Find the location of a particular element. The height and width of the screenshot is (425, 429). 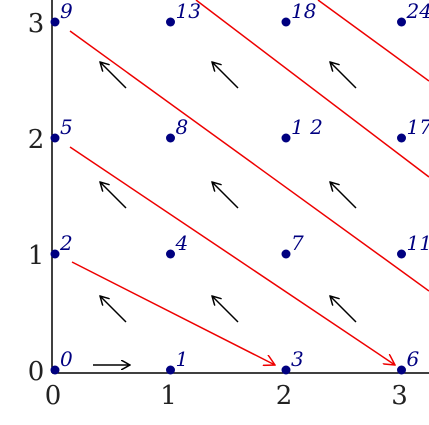

point-label: 2 is located at coordinates (66, 243).